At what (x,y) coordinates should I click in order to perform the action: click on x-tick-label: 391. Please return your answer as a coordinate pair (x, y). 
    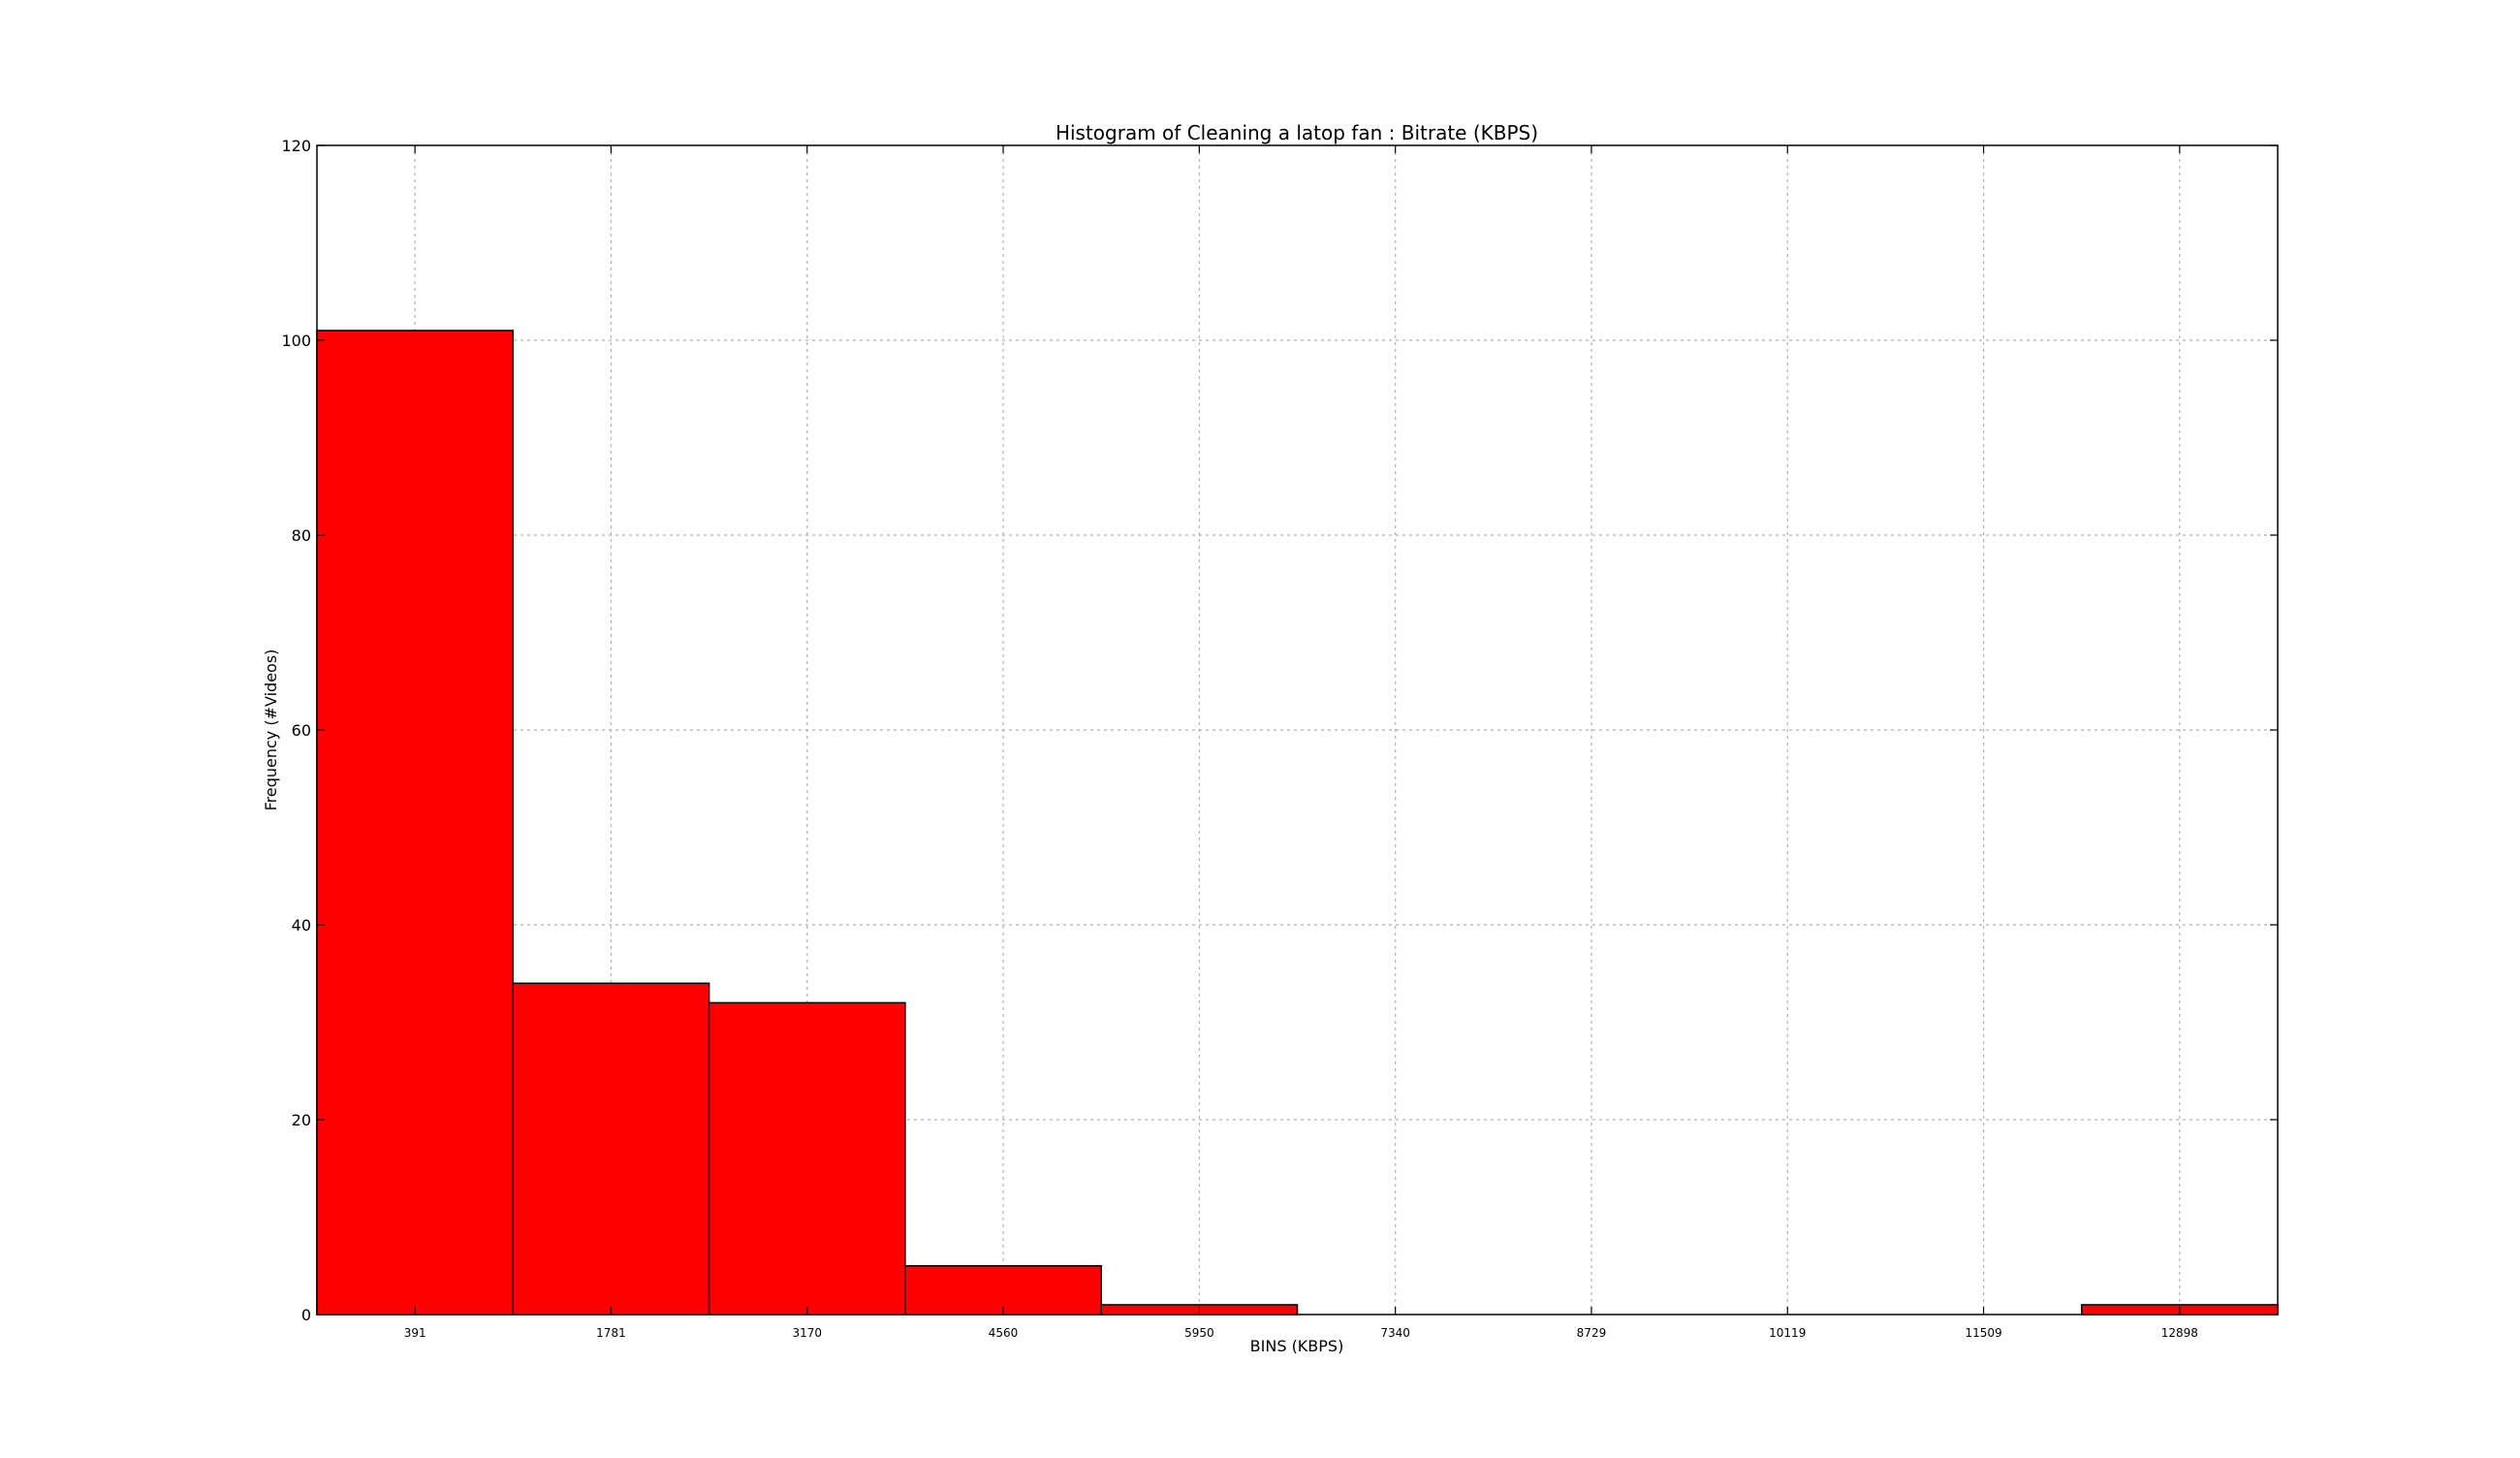
    Looking at the image, I should click on (415, 1333).